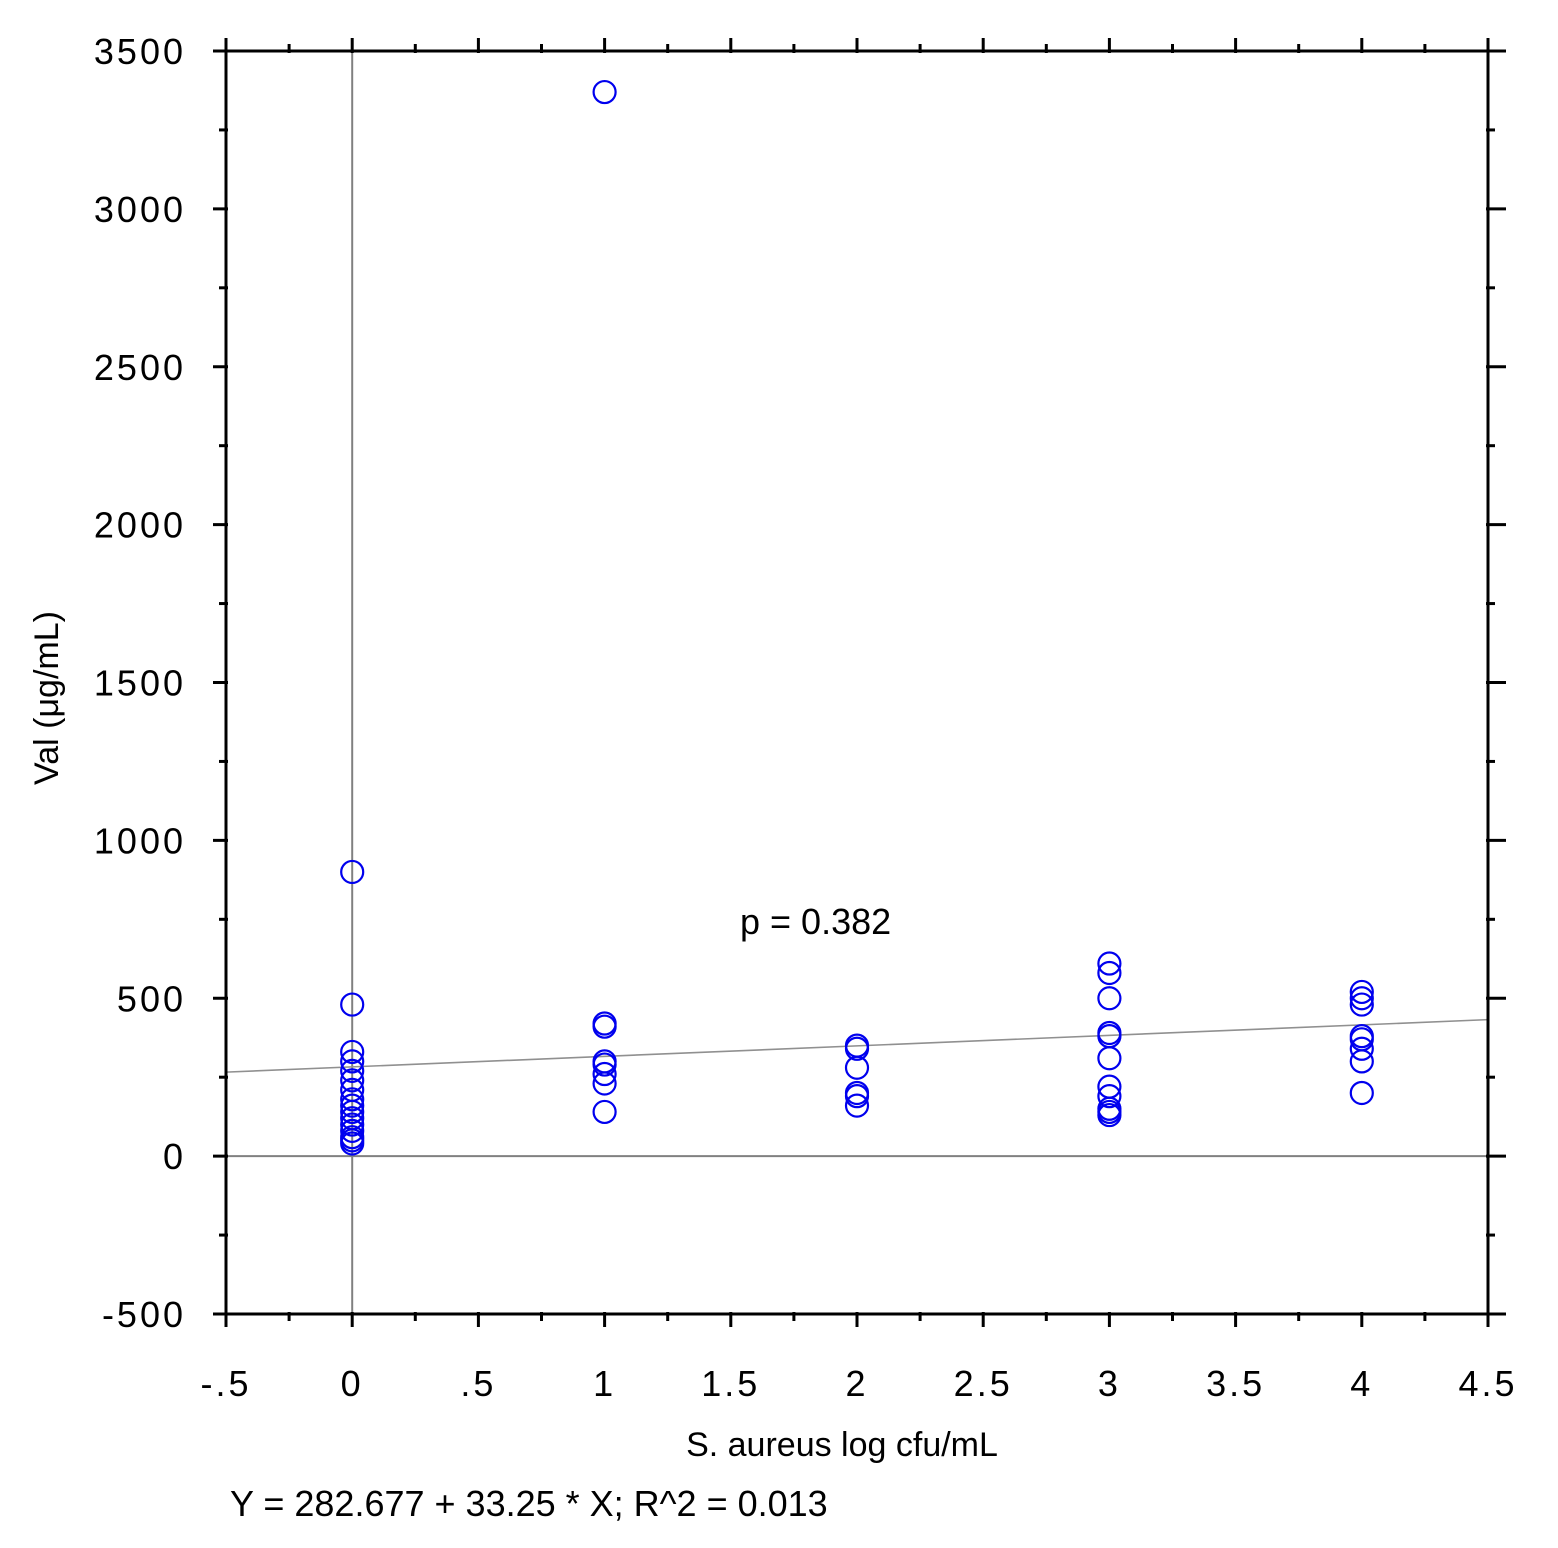  Describe the element at coordinates (47, 698) in the screenshot. I see `y-axis-label: Val (μg/mL)` at that location.